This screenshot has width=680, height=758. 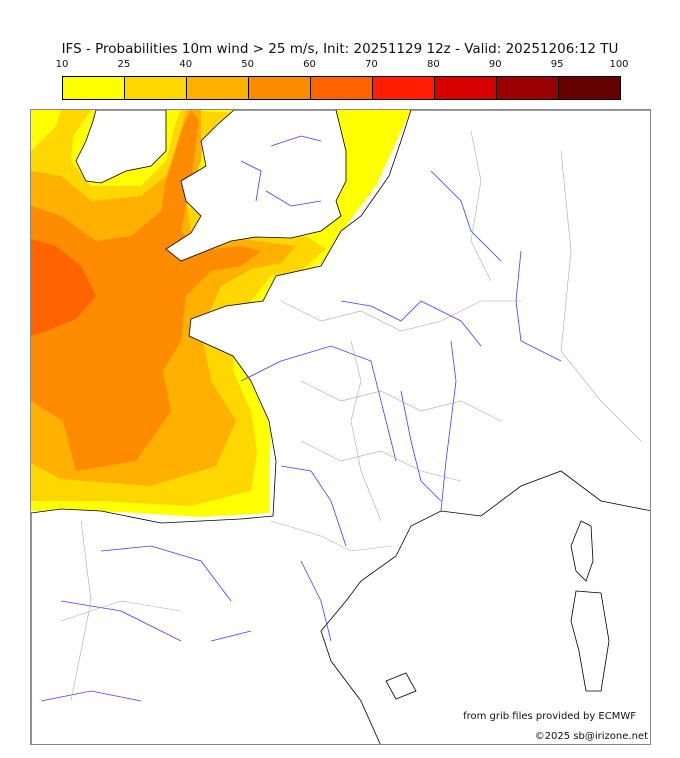 I want to click on colorbar-tick-label: 50, so click(x=248, y=64).